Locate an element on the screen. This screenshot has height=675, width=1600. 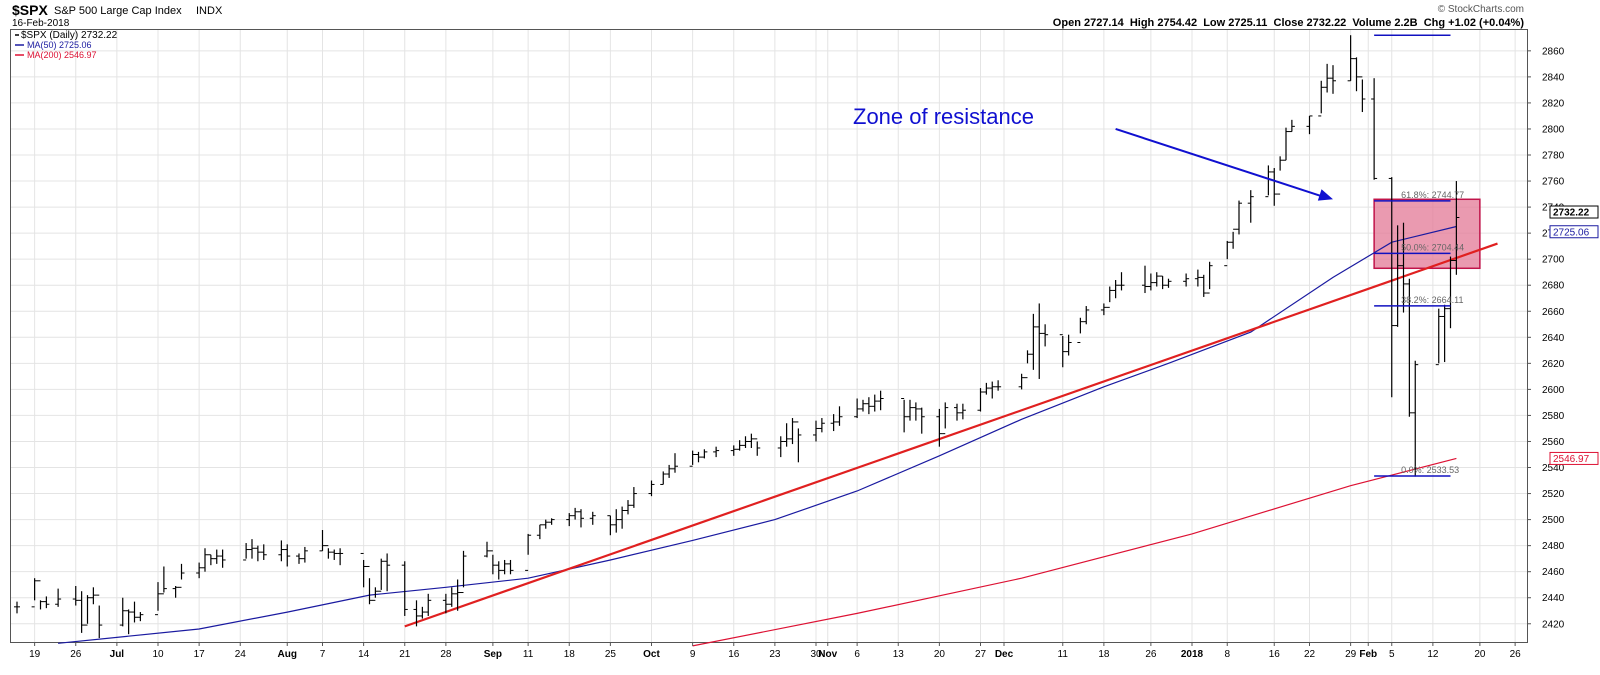
x-tick-label: 17 is located at coordinates (200, 654).